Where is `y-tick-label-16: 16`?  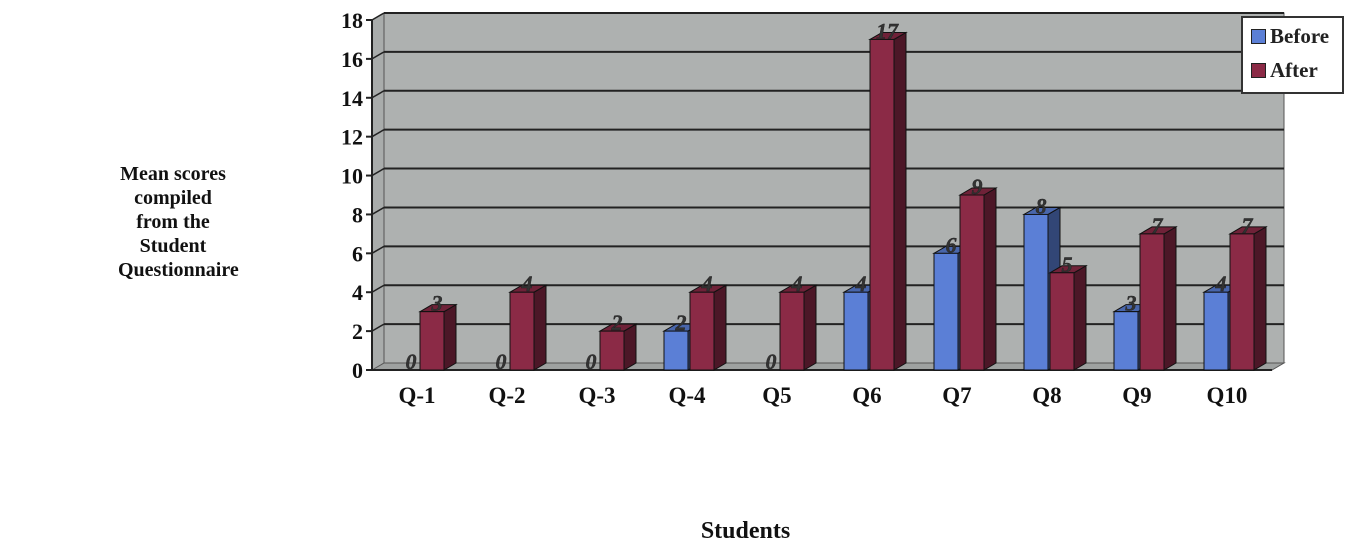
y-tick-label-16: 16 is located at coordinates (352, 59).